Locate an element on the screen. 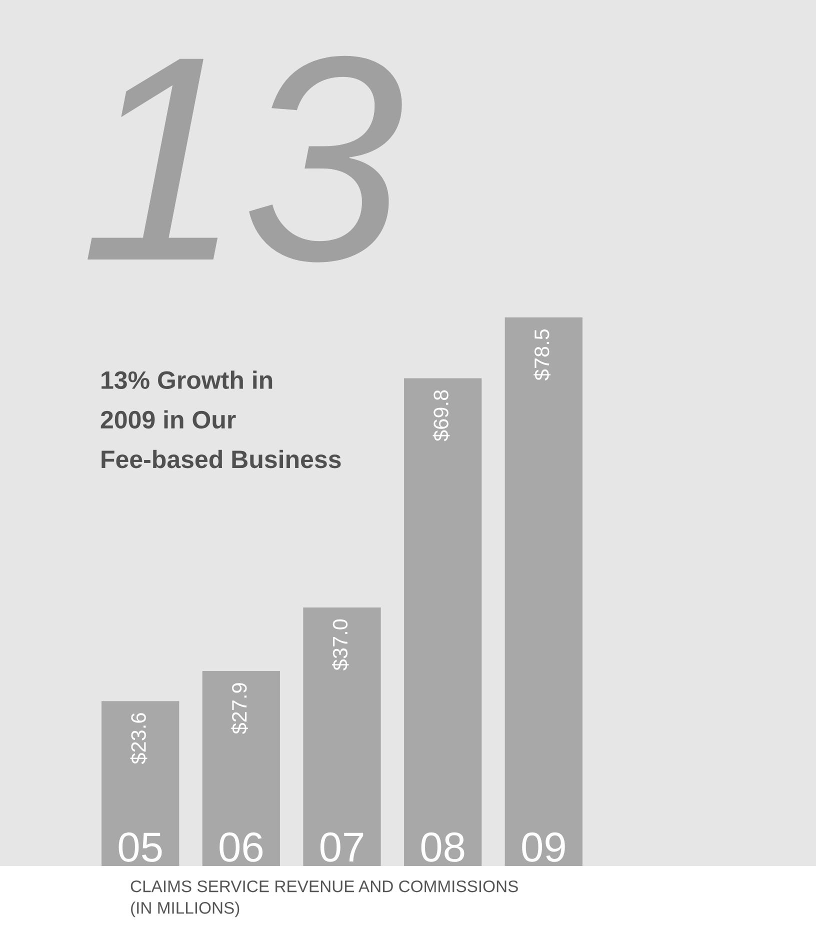  x-tick-label: 08 is located at coordinates (442, 847).